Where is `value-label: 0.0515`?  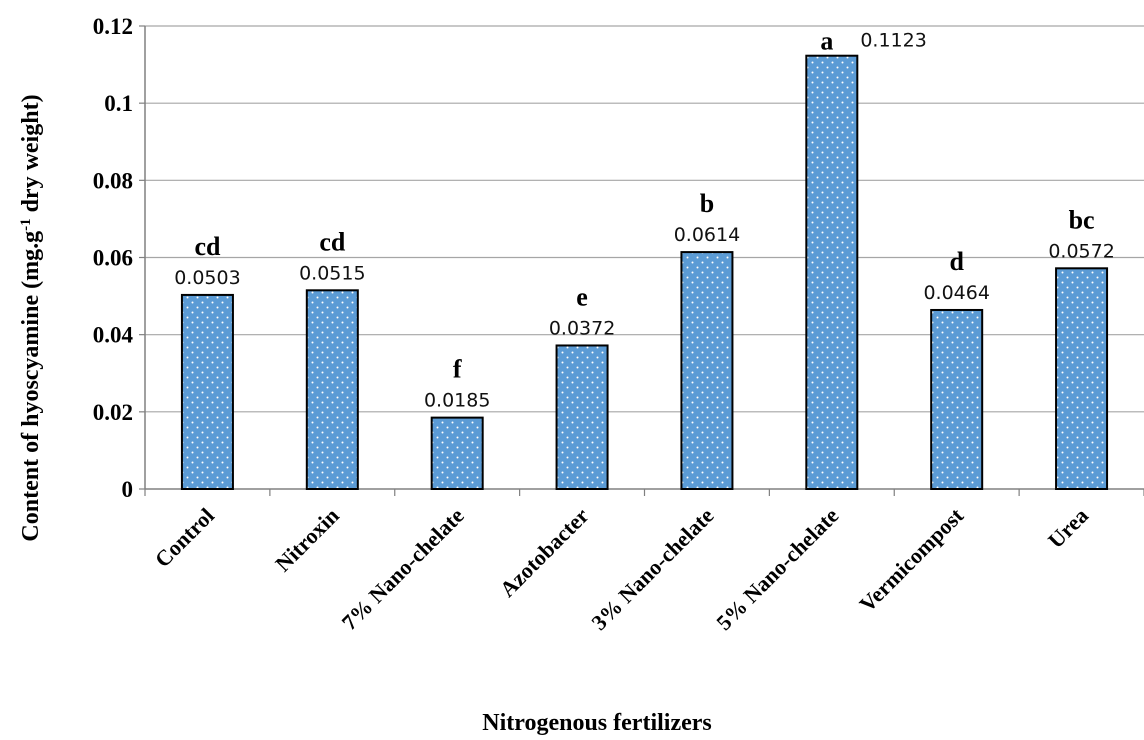 value-label: 0.0515 is located at coordinates (332, 273).